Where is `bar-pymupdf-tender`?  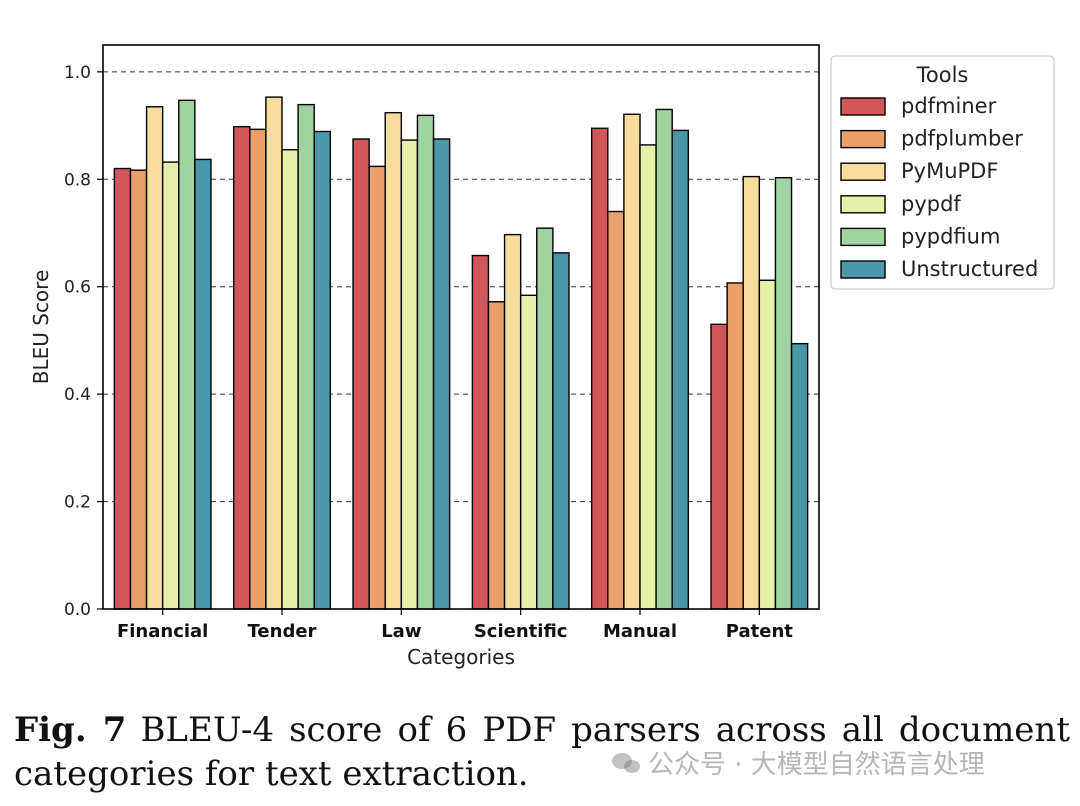
bar-pymupdf-tender is located at coordinates (274, 353).